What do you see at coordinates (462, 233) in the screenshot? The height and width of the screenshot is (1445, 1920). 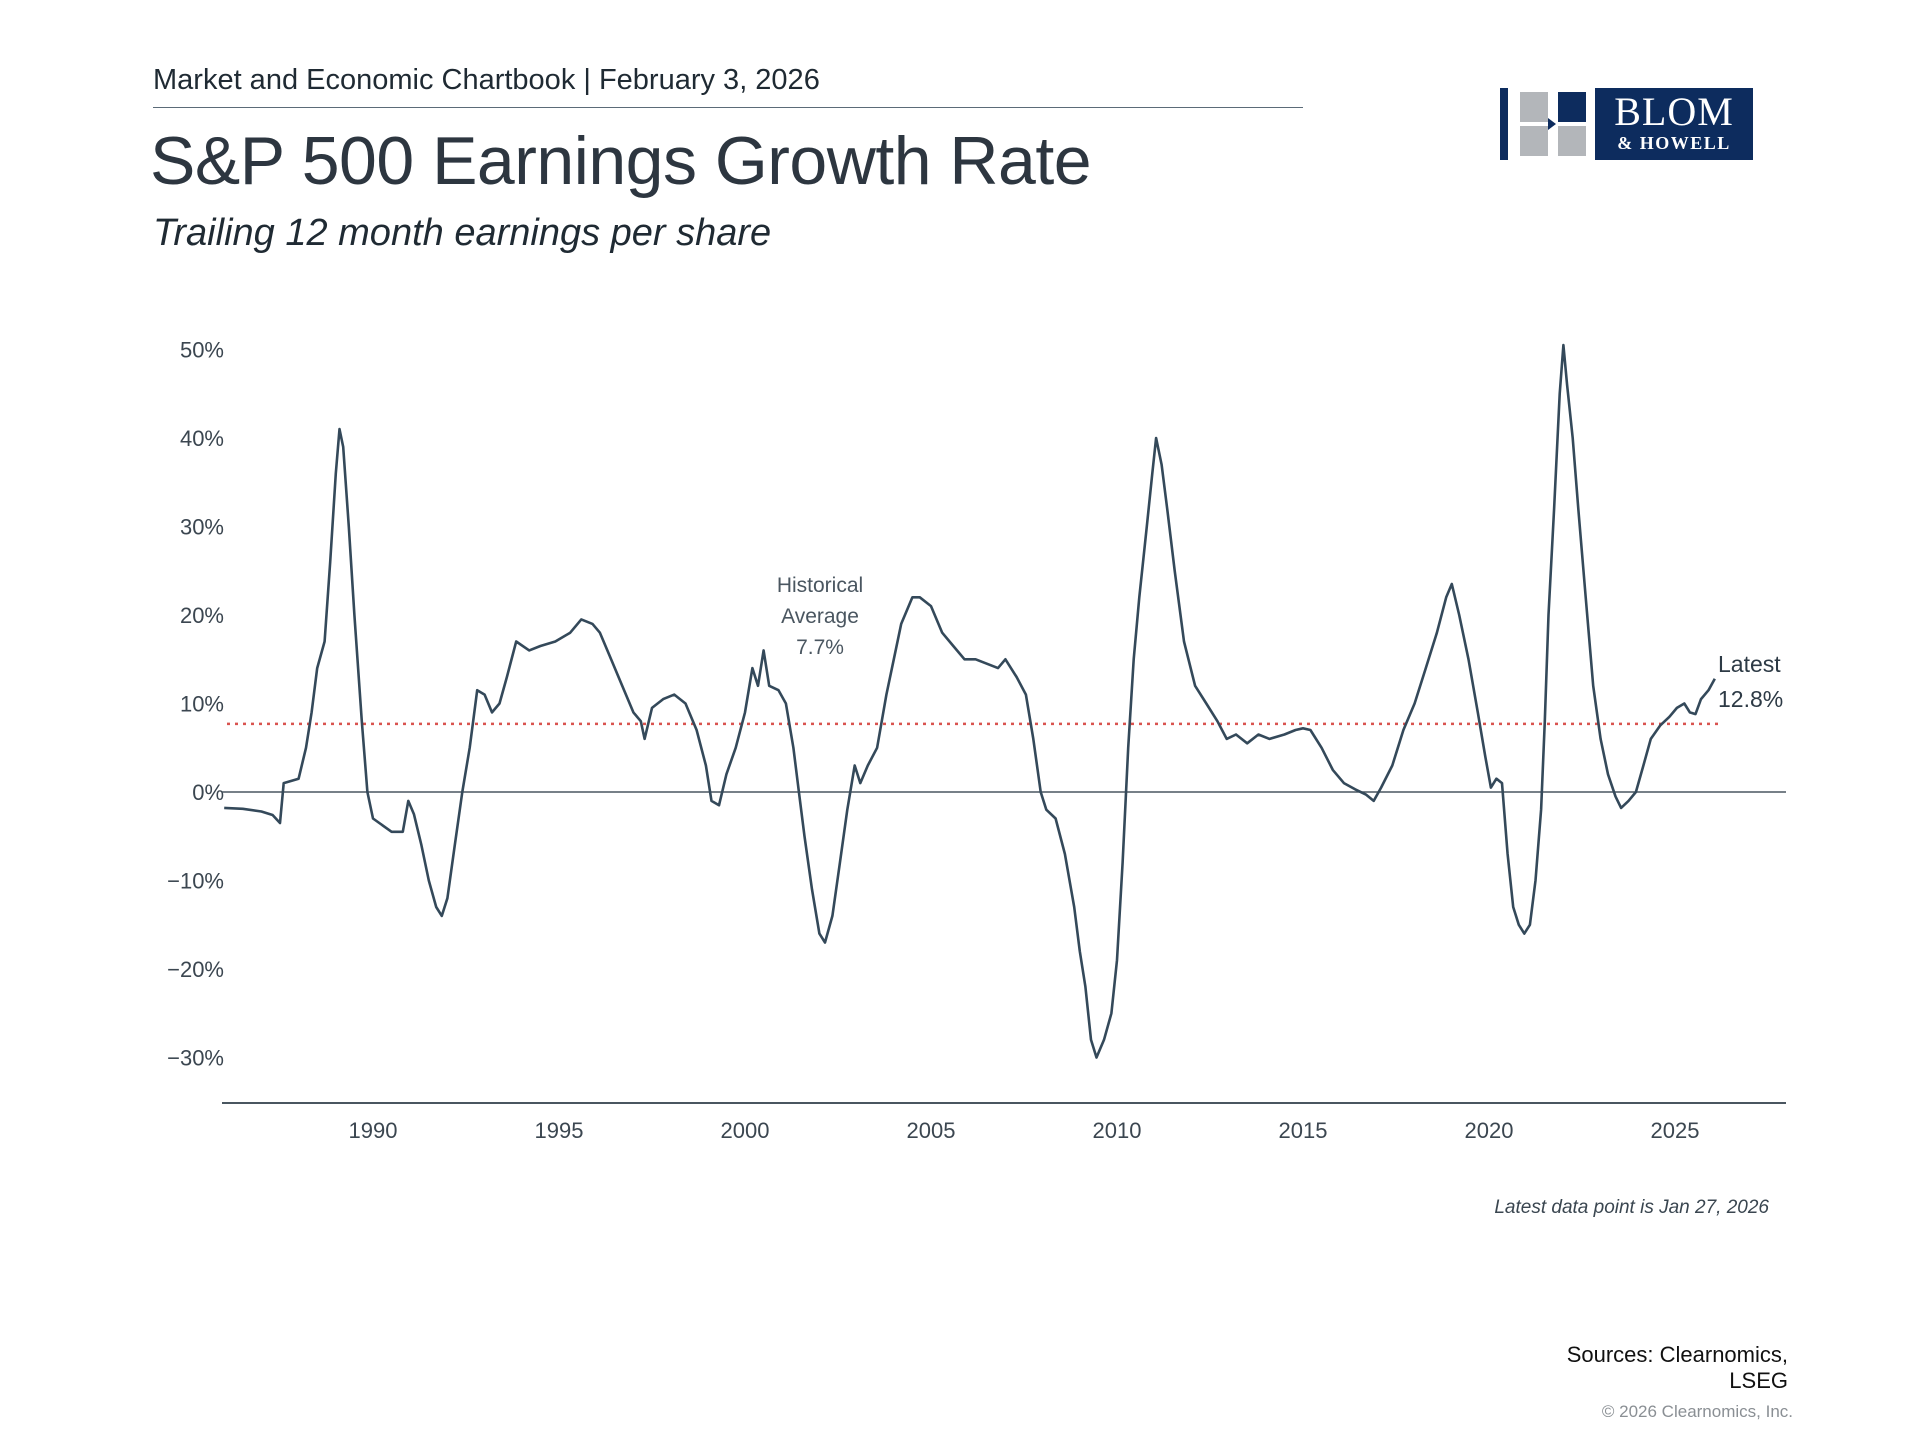 I see `page-subtitle: Trailing 12 month earnings per share` at bounding box center [462, 233].